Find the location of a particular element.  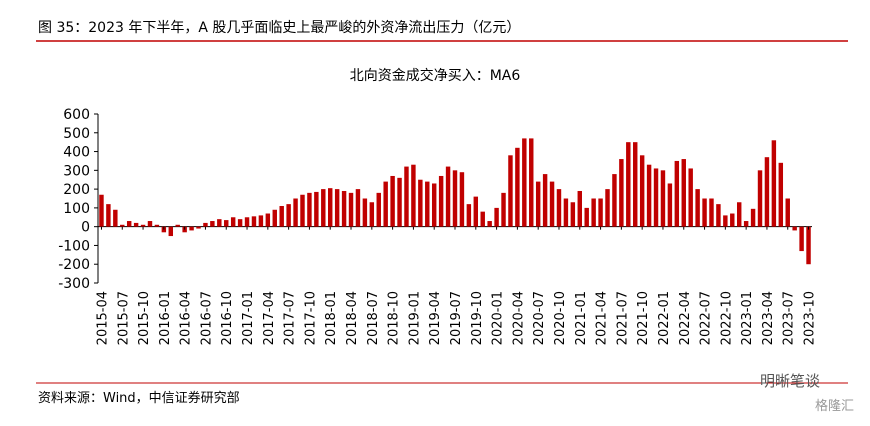

figure-title: 图 35：2023 年下半年，A 股几乎面临史上最严峻的外资净流出压力（亿元） is located at coordinates (279, 28).